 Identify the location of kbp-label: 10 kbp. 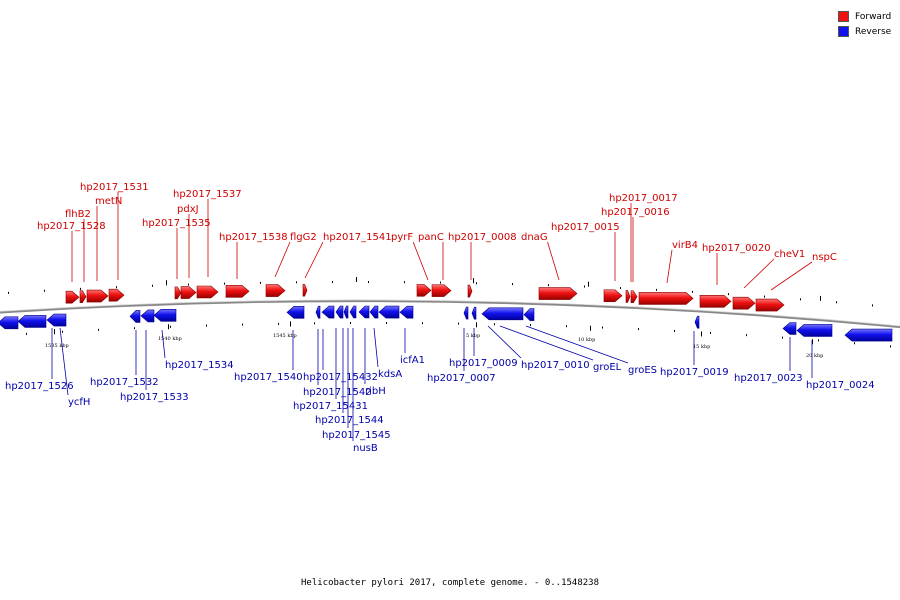
(586, 340).